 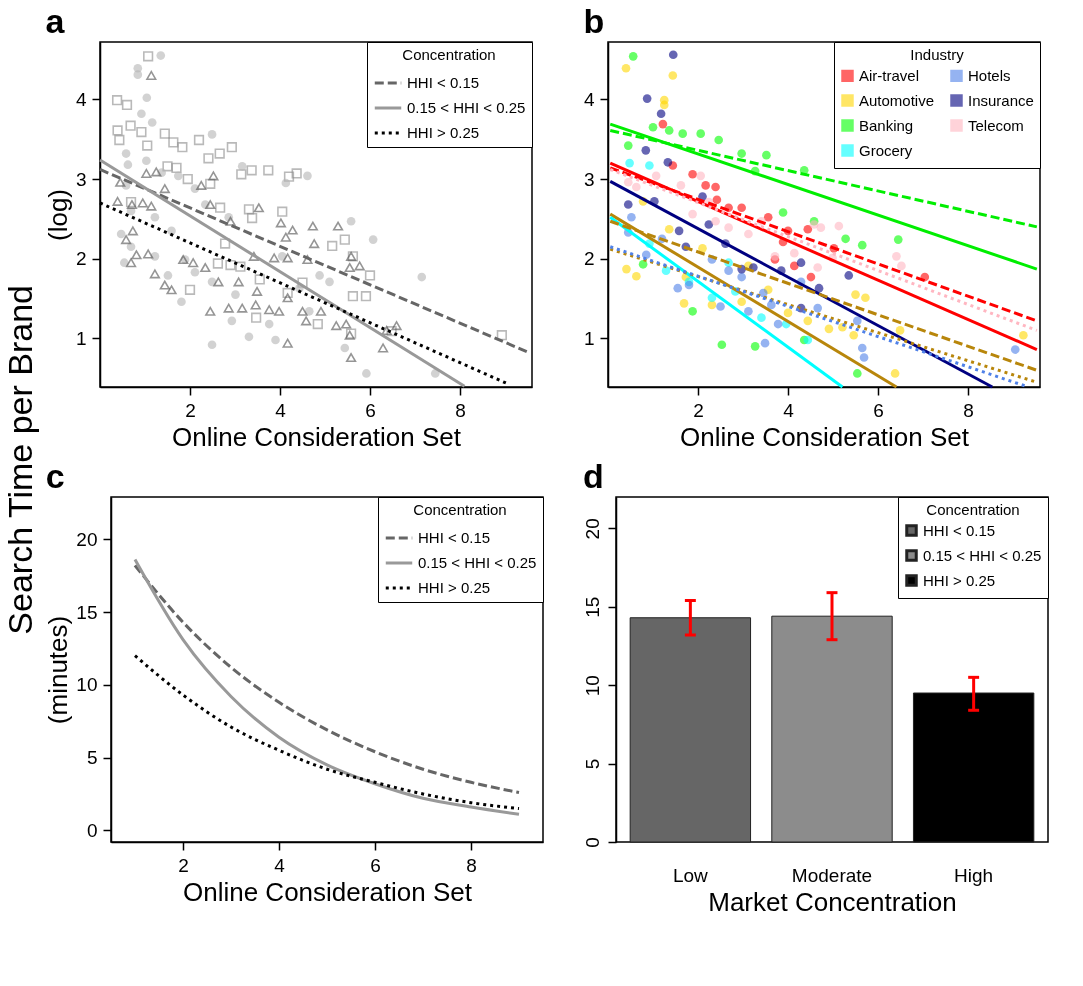 What do you see at coordinates (832, 875) in the screenshot?
I see `x-tick-label: Moderate` at bounding box center [832, 875].